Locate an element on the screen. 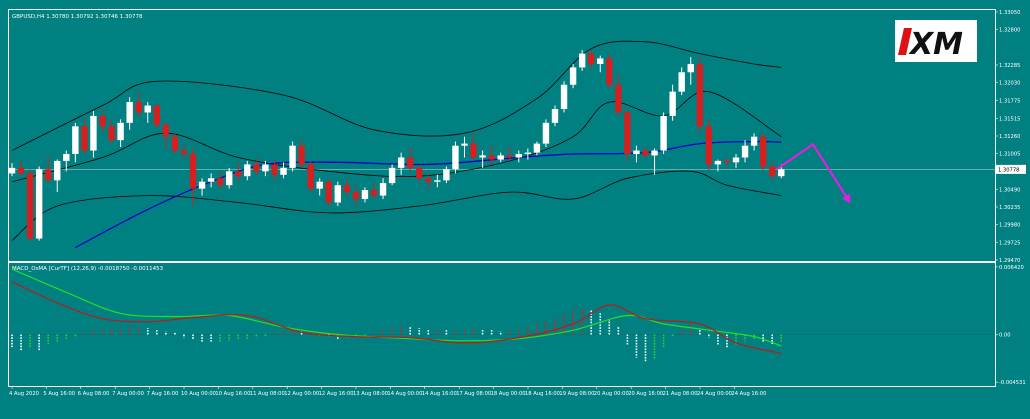  time-tick-label: 12 Aug 00:00 is located at coordinates (301, 394).